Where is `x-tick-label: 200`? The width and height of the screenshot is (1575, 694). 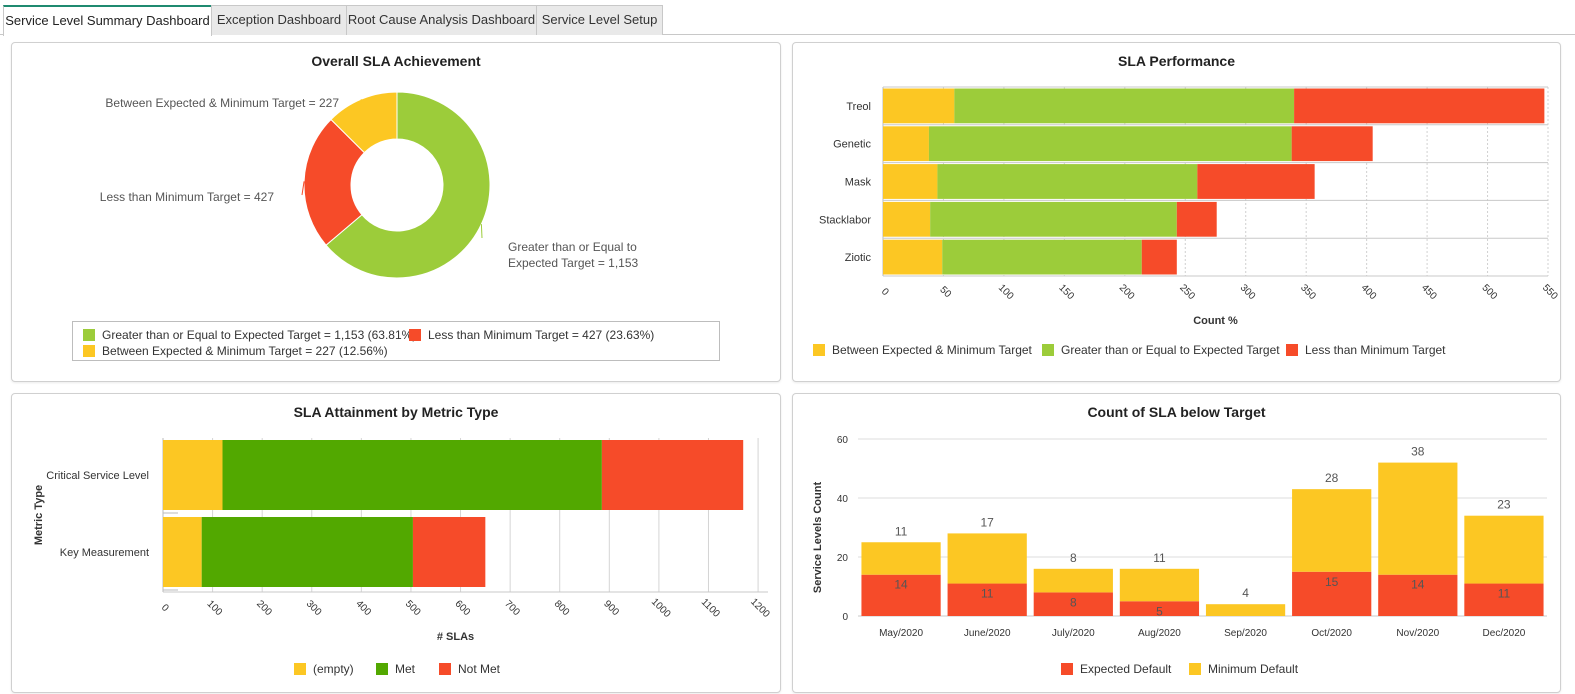
x-tick-label: 200 is located at coordinates (264, 608).